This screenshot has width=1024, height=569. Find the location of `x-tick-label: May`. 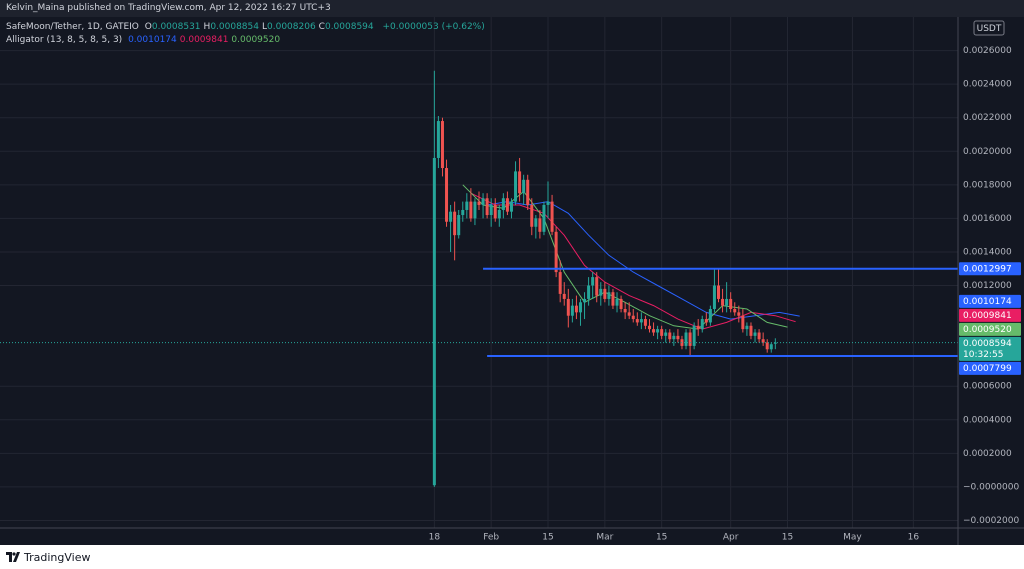

x-tick-label: May is located at coordinates (852, 538).